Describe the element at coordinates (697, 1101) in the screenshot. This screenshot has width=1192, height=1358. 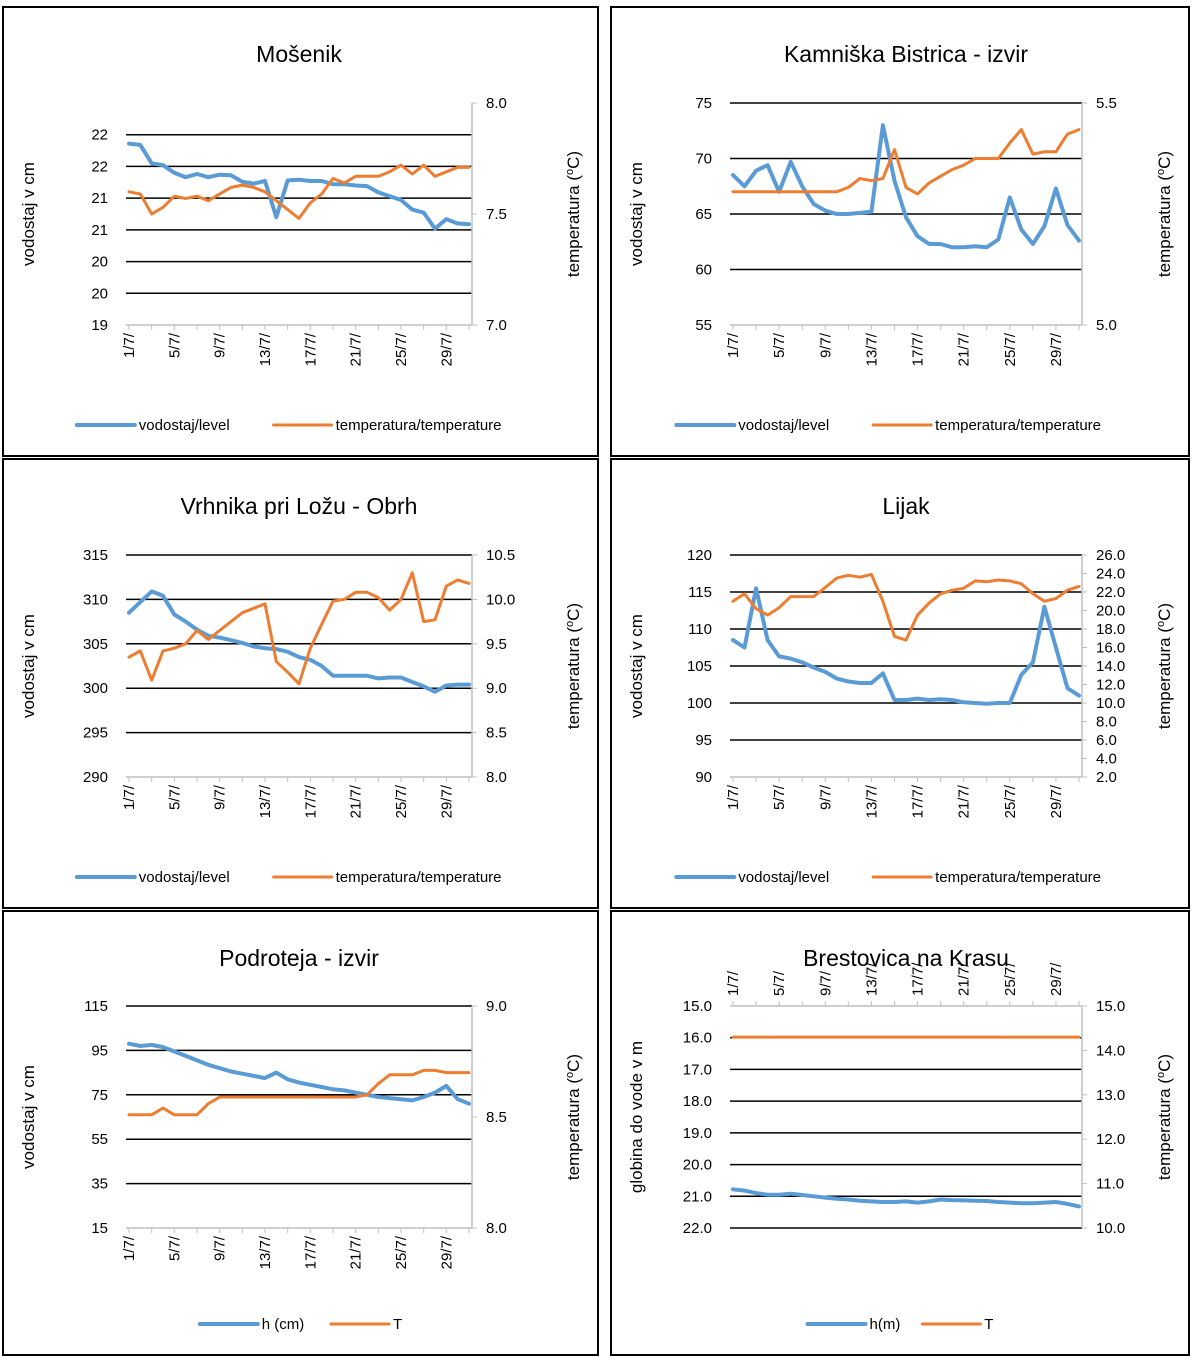
I see `y-tick-label: 18.0` at that location.